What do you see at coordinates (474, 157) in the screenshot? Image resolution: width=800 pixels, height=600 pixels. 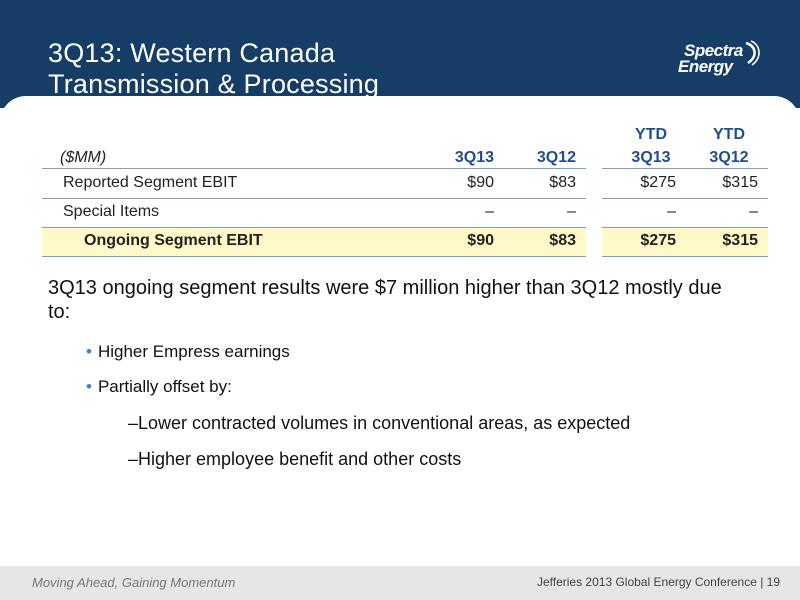 I see `col-header-3q13: 3Q13` at bounding box center [474, 157].